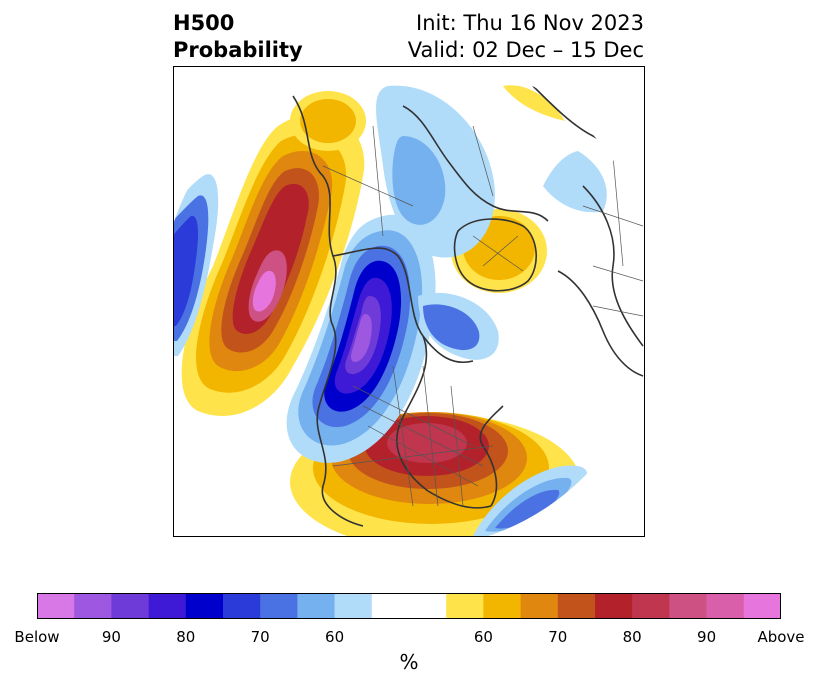 The height and width of the screenshot is (686, 819). Describe the element at coordinates (238, 50) in the screenshot. I see `title-product: Probability` at that location.